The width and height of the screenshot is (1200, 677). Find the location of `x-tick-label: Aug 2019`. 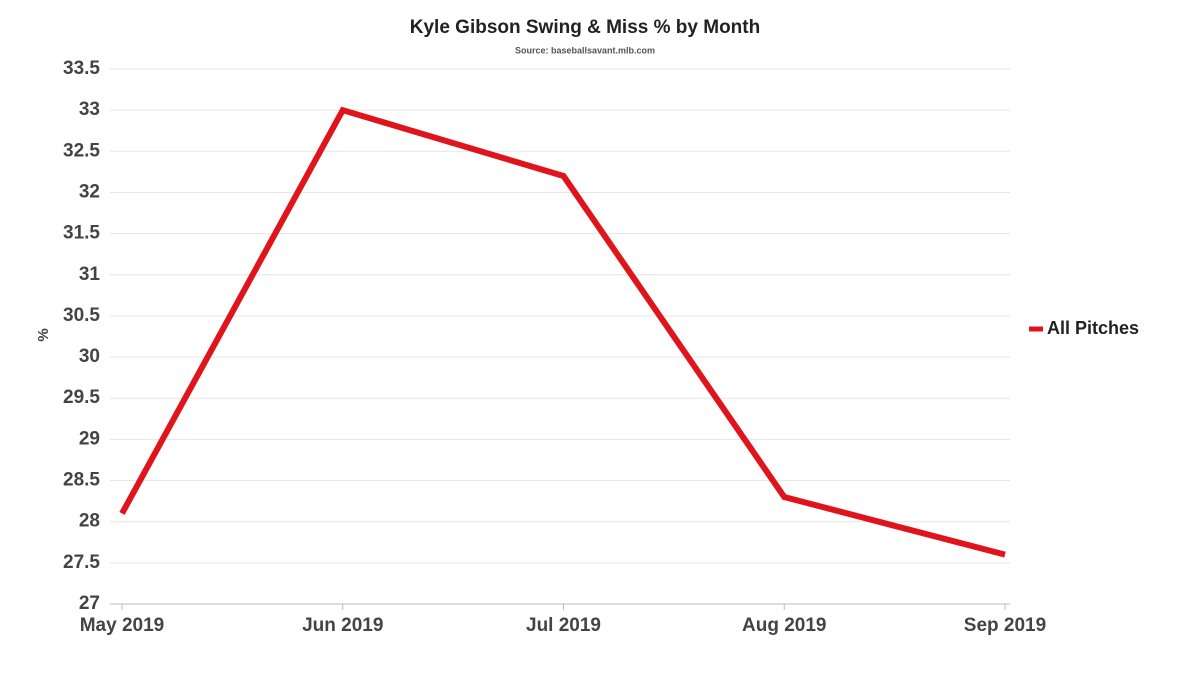

x-tick-label: Aug 2019 is located at coordinates (784, 625).